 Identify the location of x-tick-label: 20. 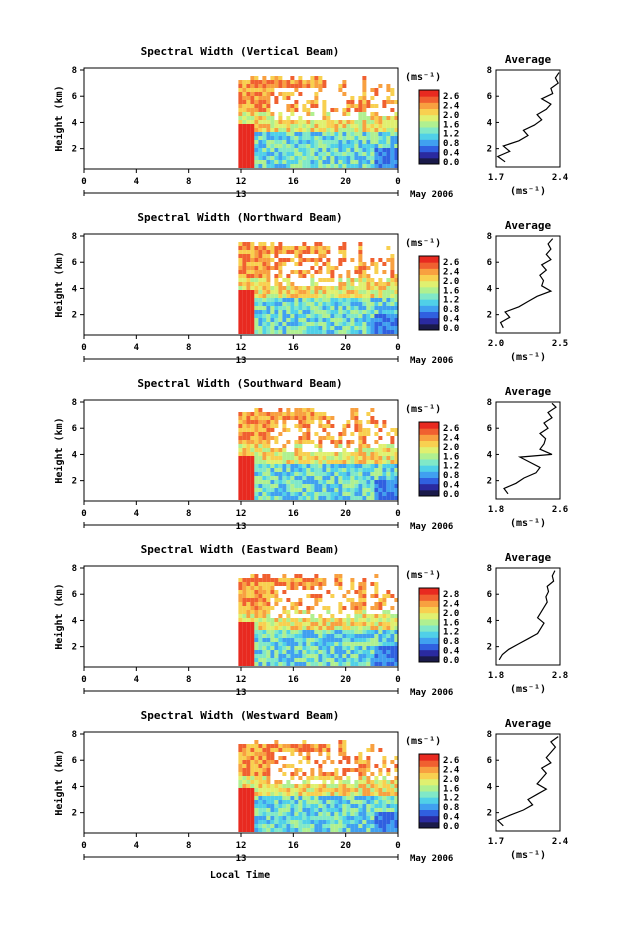
(345, 348).